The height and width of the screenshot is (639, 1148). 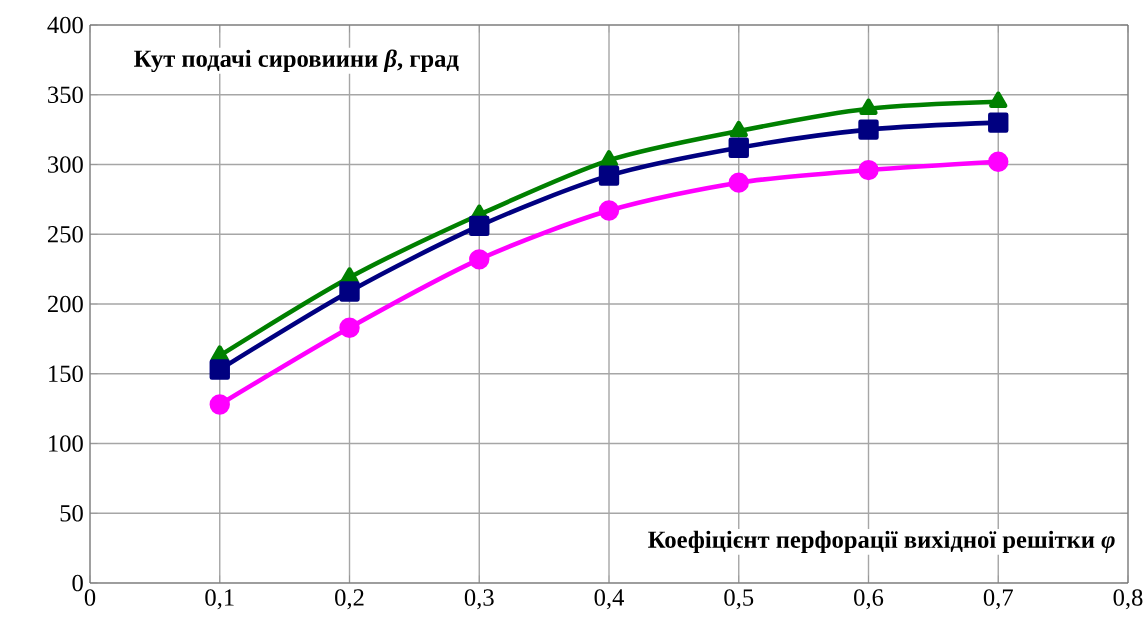 What do you see at coordinates (219, 599) in the screenshot?
I see `x-tick-label: 0,1` at bounding box center [219, 599].